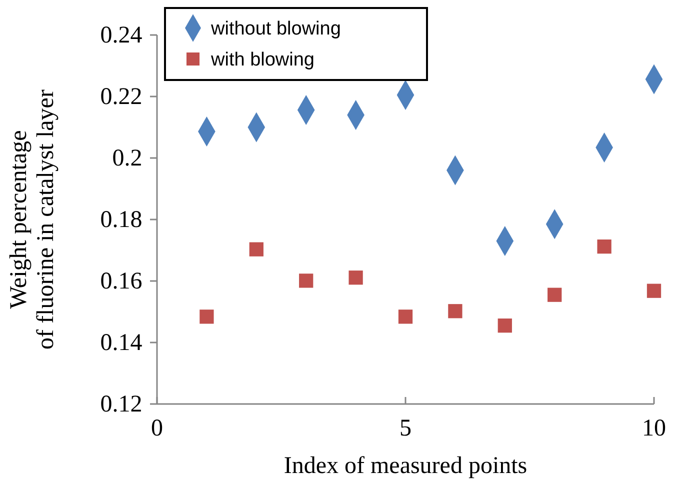  Describe the element at coordinates (121, 343) in the screenshot. I see `y-tick-label: 0.14` at that location.